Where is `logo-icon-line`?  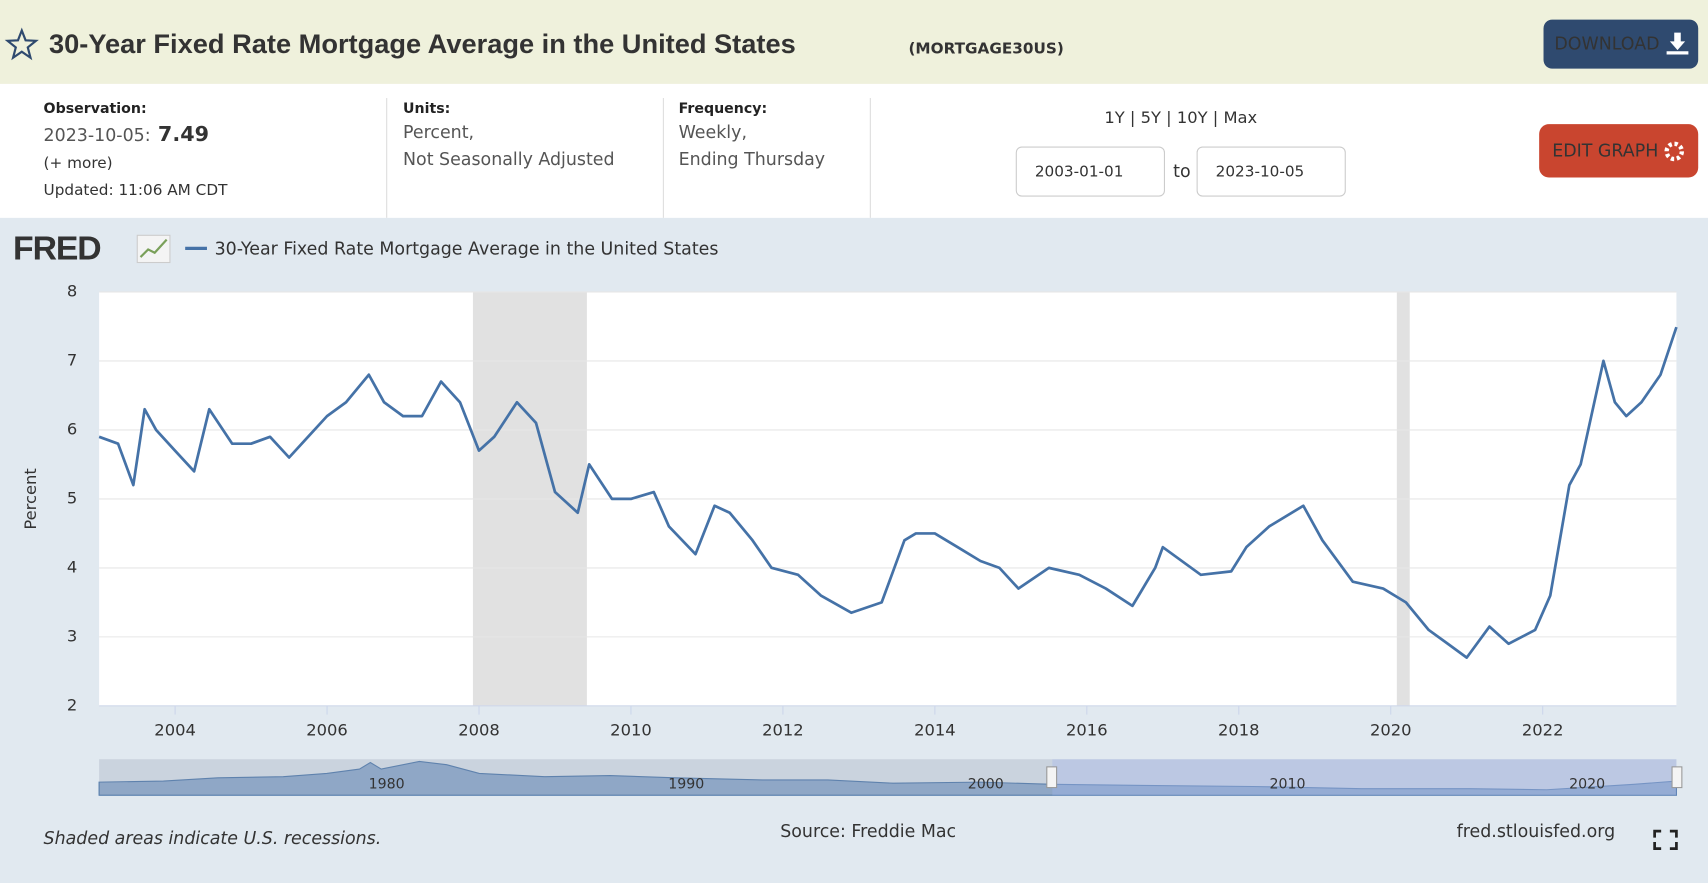
logo-icon-line is located at coordinates (153, 248).